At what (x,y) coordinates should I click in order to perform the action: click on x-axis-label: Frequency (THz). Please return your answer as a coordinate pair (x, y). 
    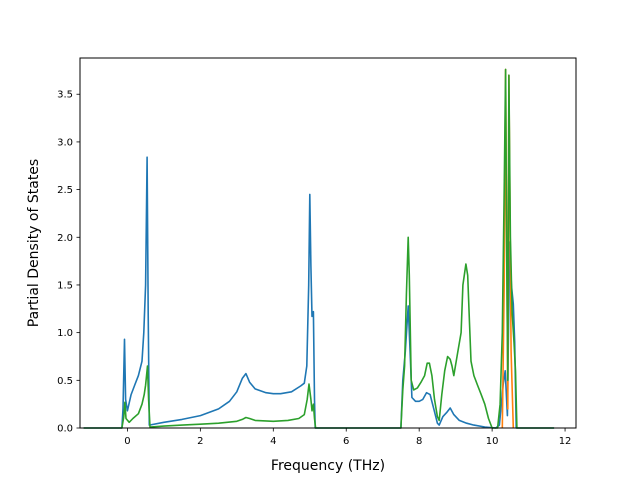
    Looking at the image, I should click on (328, 466).